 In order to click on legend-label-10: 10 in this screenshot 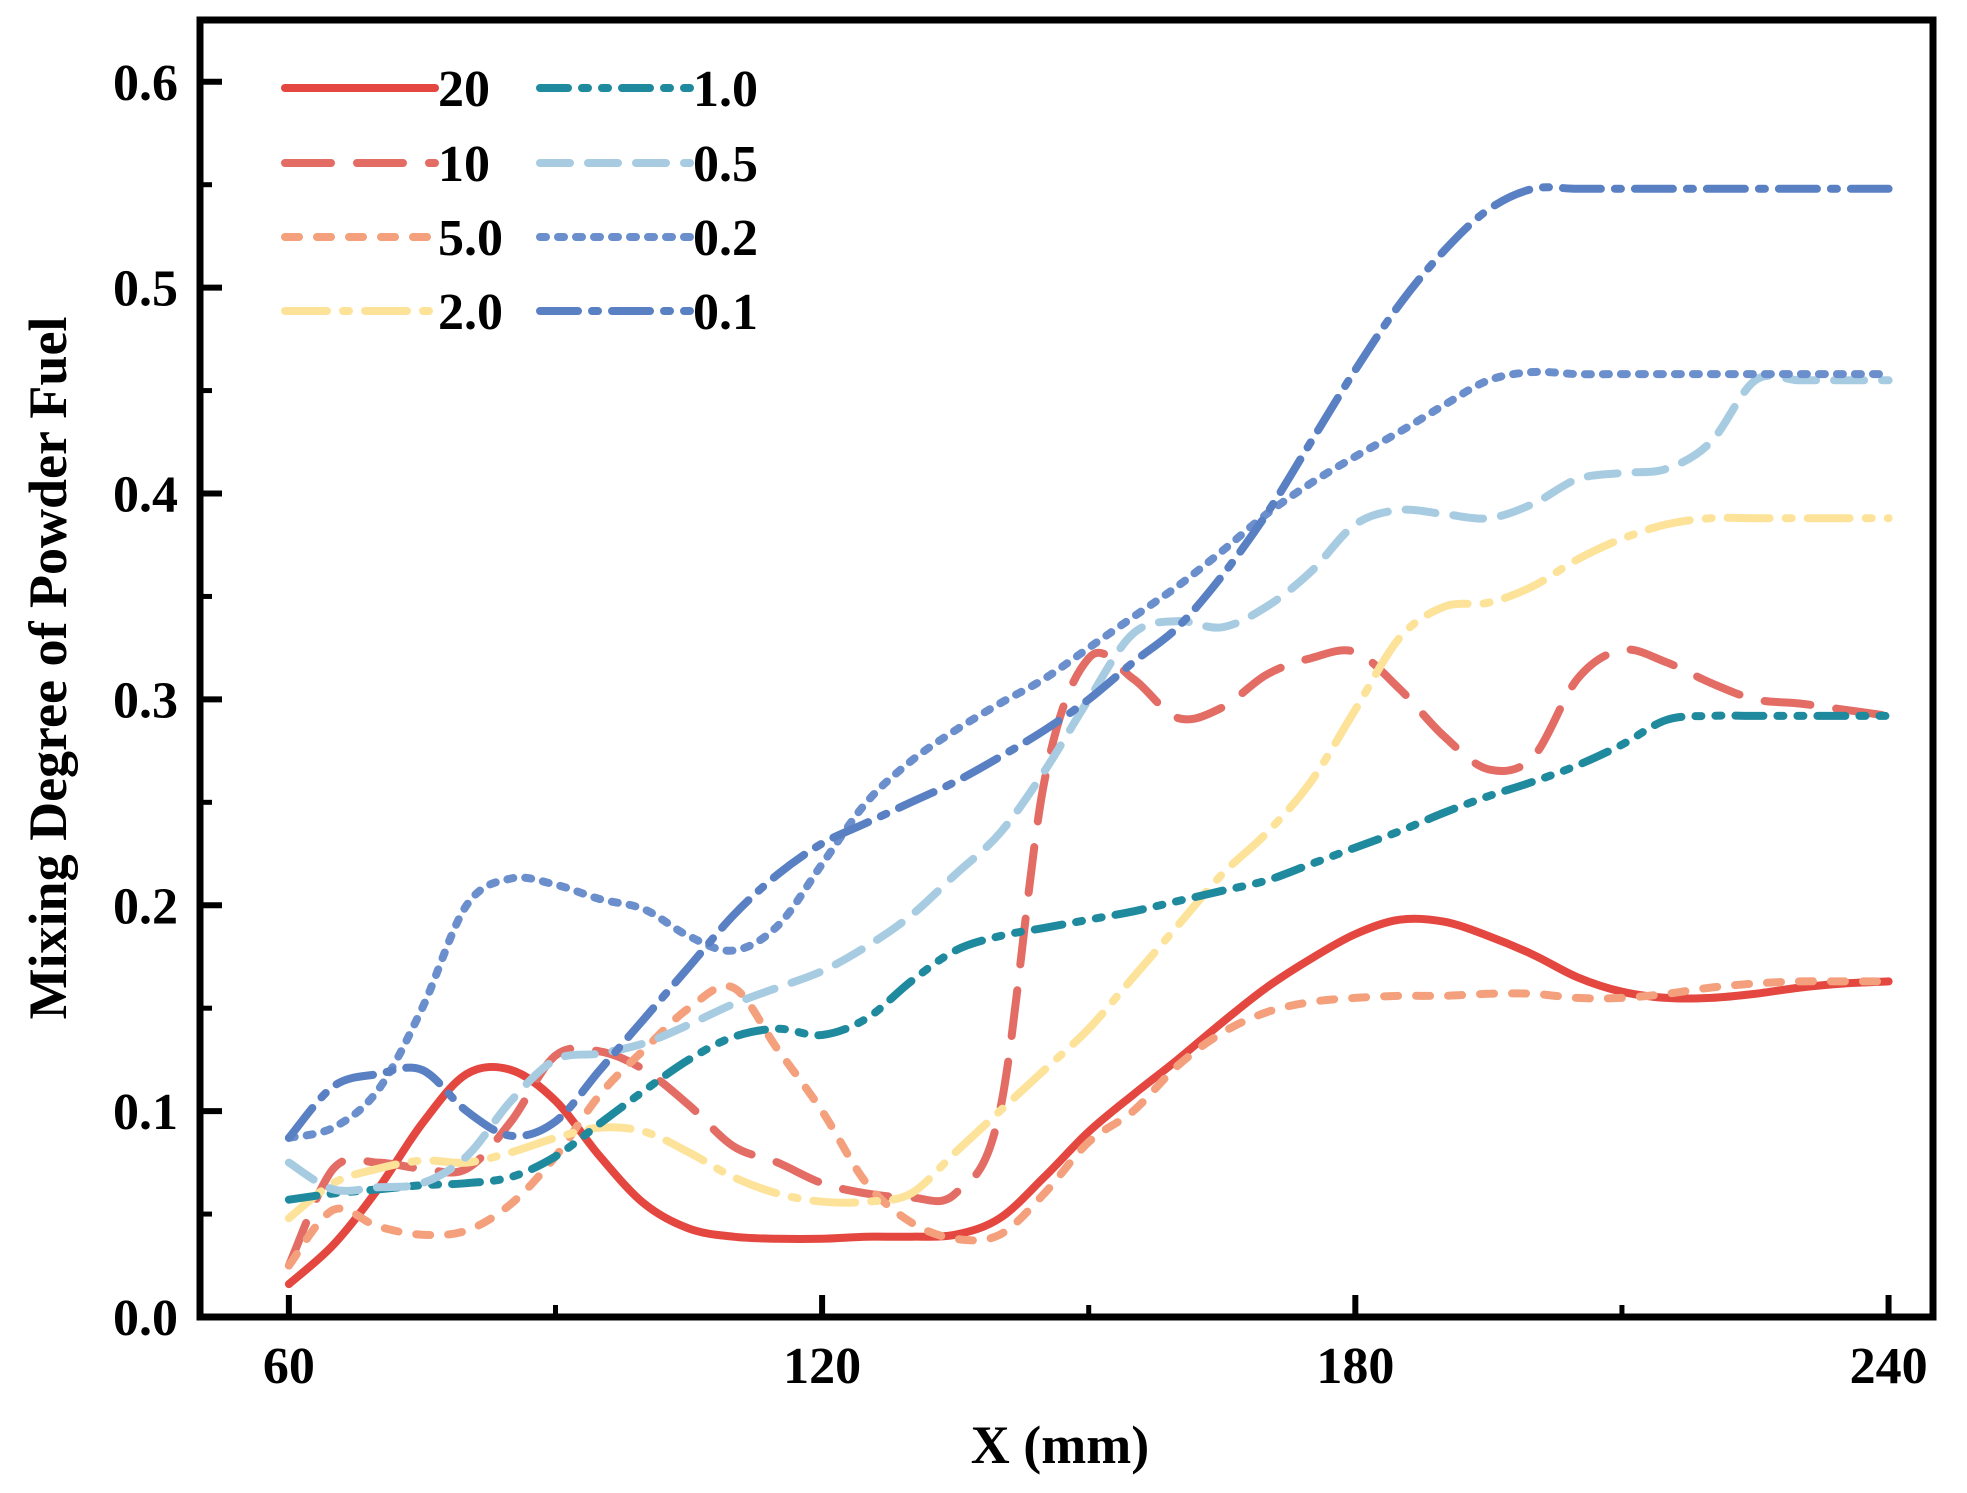, I will do `click(464, 164)`.